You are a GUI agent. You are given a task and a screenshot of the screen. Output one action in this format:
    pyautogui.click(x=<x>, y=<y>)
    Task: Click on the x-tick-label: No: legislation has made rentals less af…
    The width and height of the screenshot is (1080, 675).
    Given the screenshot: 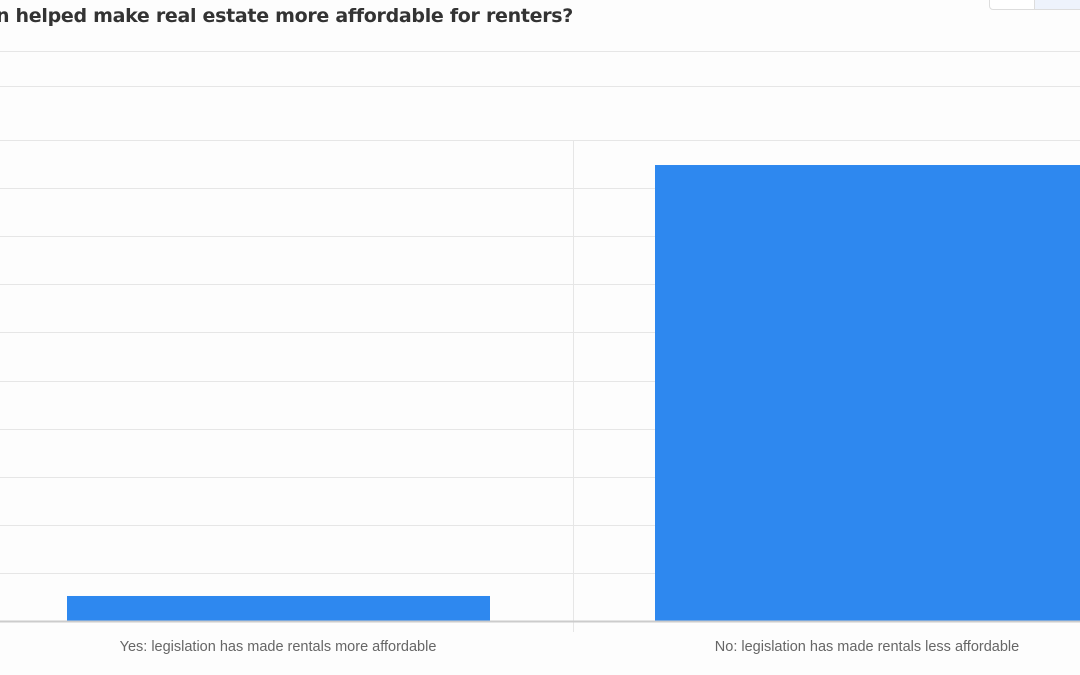 What is the action you would take?
    pyautogui.click(x=867, y=647)
    